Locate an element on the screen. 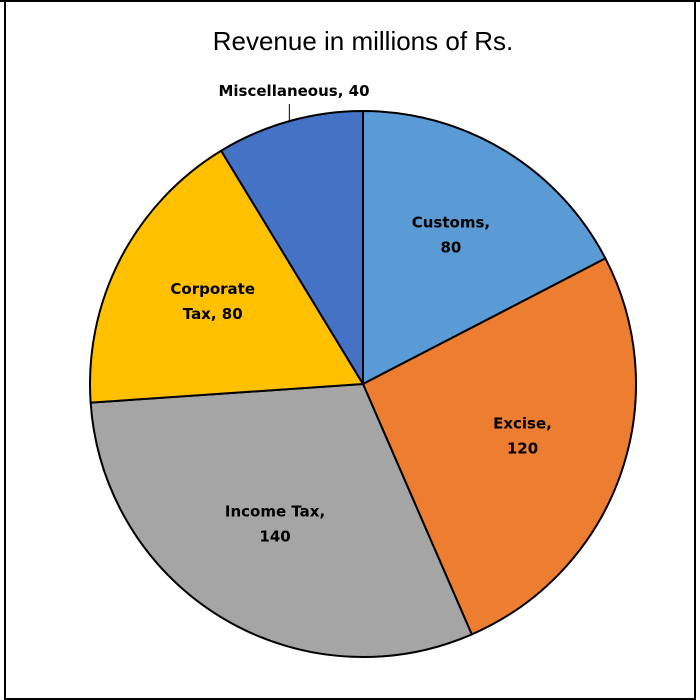  pie-slice-customs is located at coordinates (484, 247).